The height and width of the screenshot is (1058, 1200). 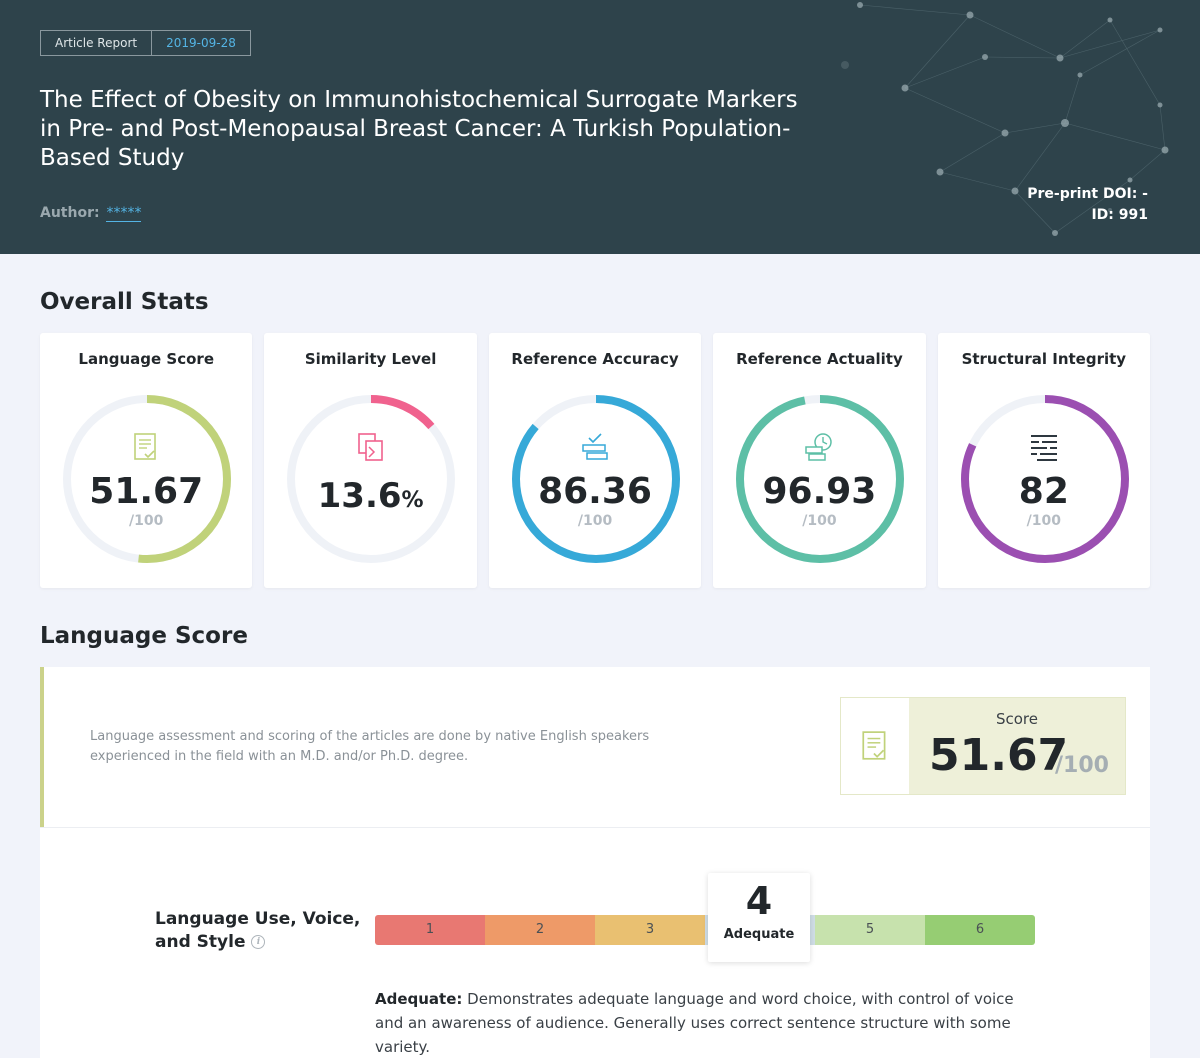 What do you see at coordinates (819, 359) in the screenshot?
I see `stat-card-title: Reference Actuality` at bounding box center [819, 359].